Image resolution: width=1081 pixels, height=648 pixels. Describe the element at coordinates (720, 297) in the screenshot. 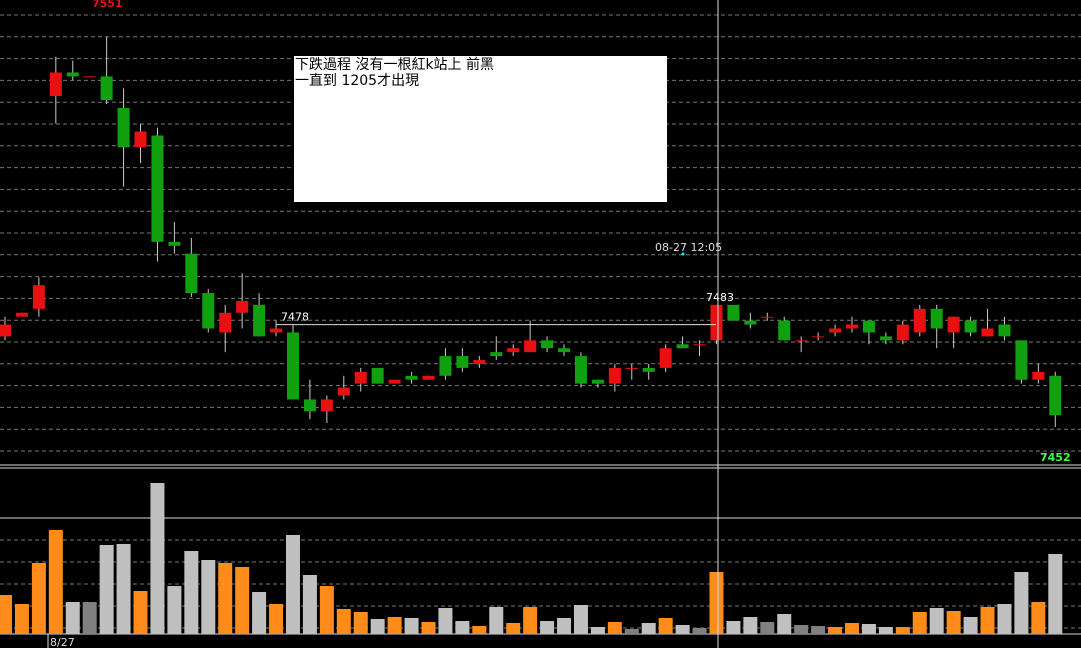

I see `recent-high-label: 7483` at that location.